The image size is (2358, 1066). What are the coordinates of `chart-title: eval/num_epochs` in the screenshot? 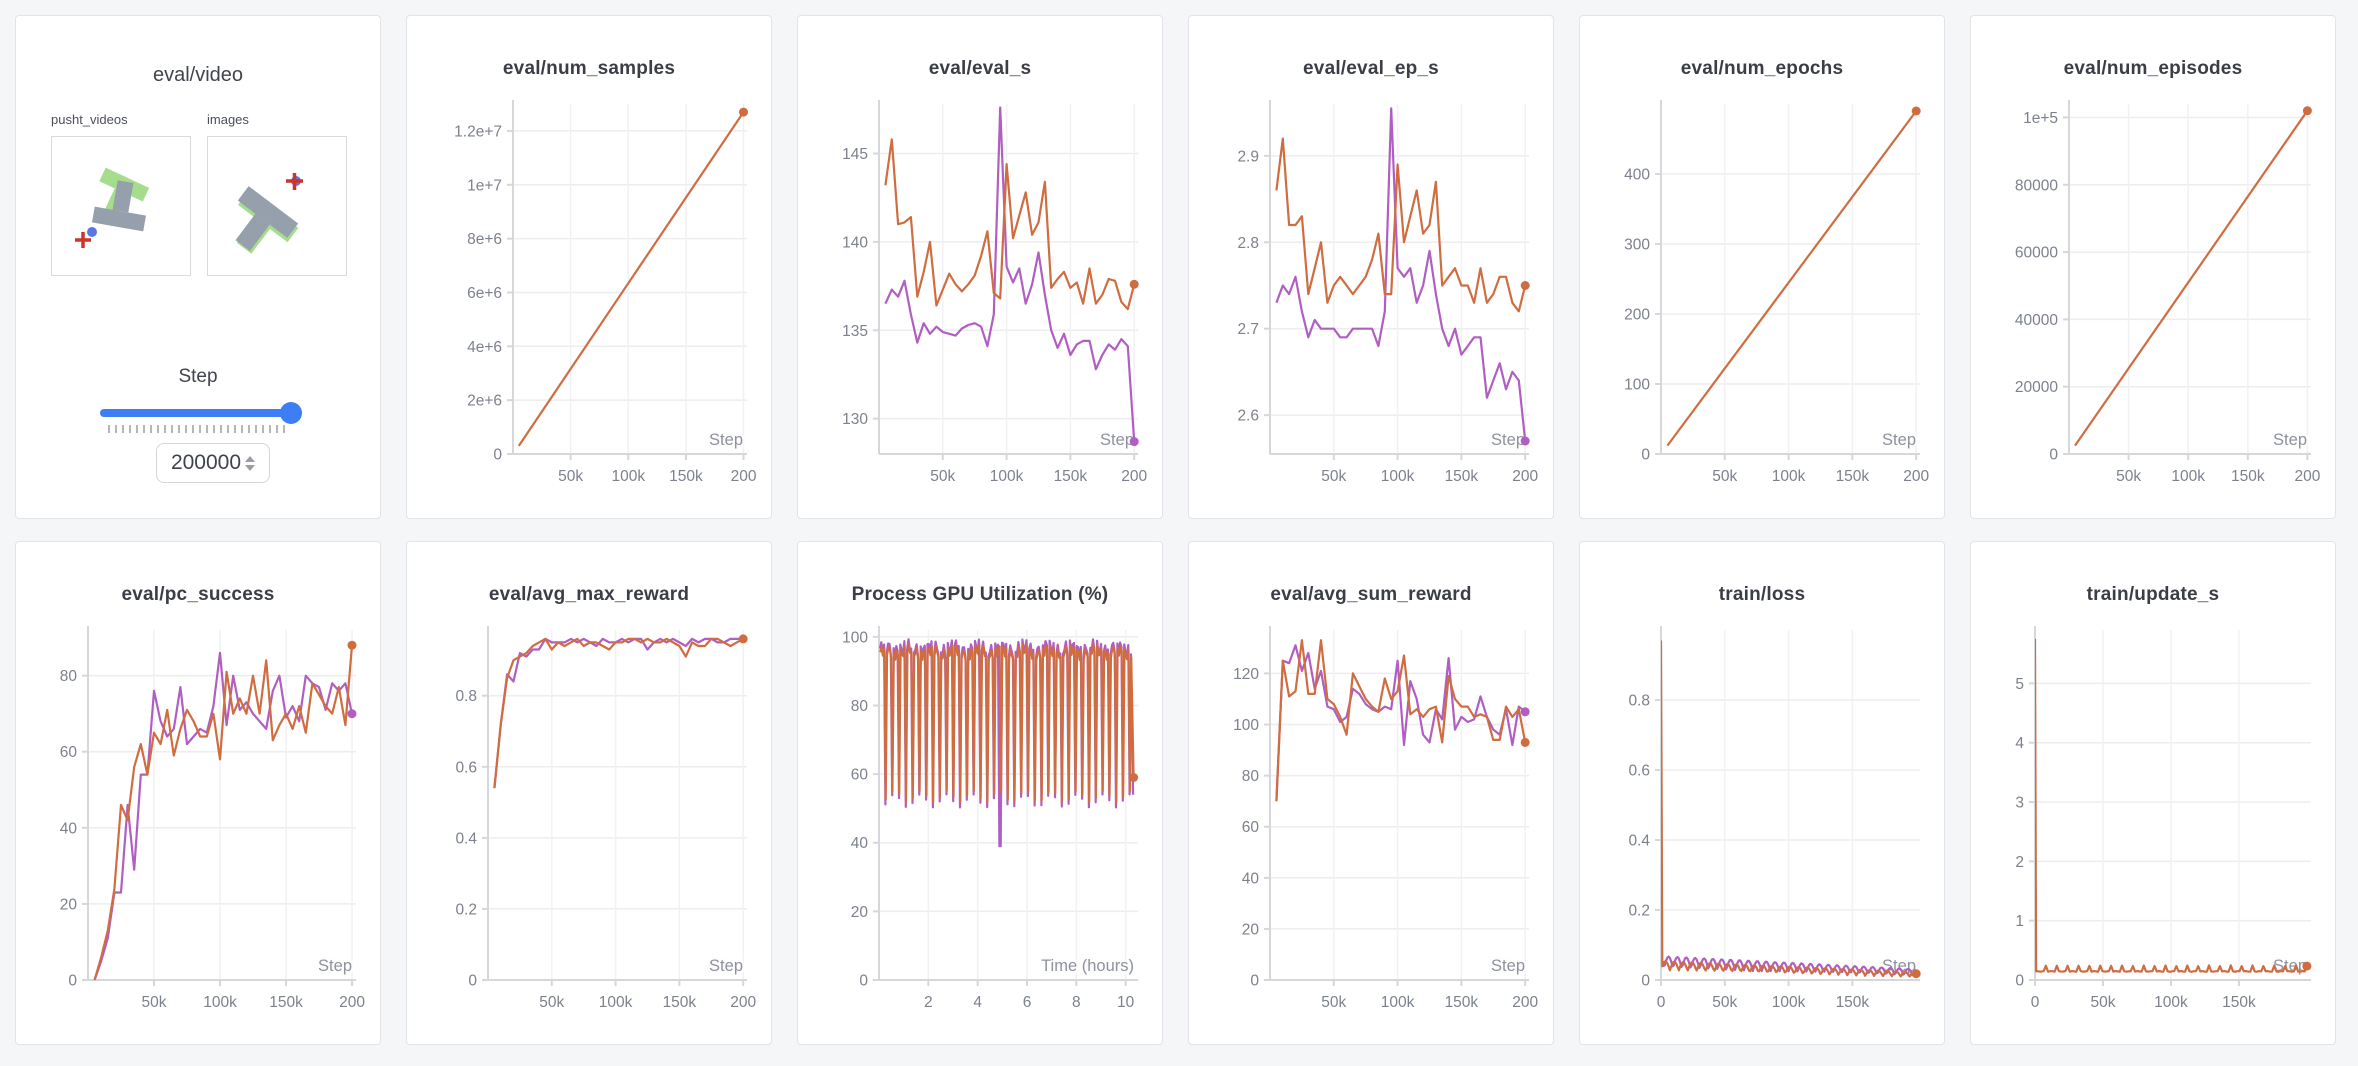 It's located at (1762, 68).